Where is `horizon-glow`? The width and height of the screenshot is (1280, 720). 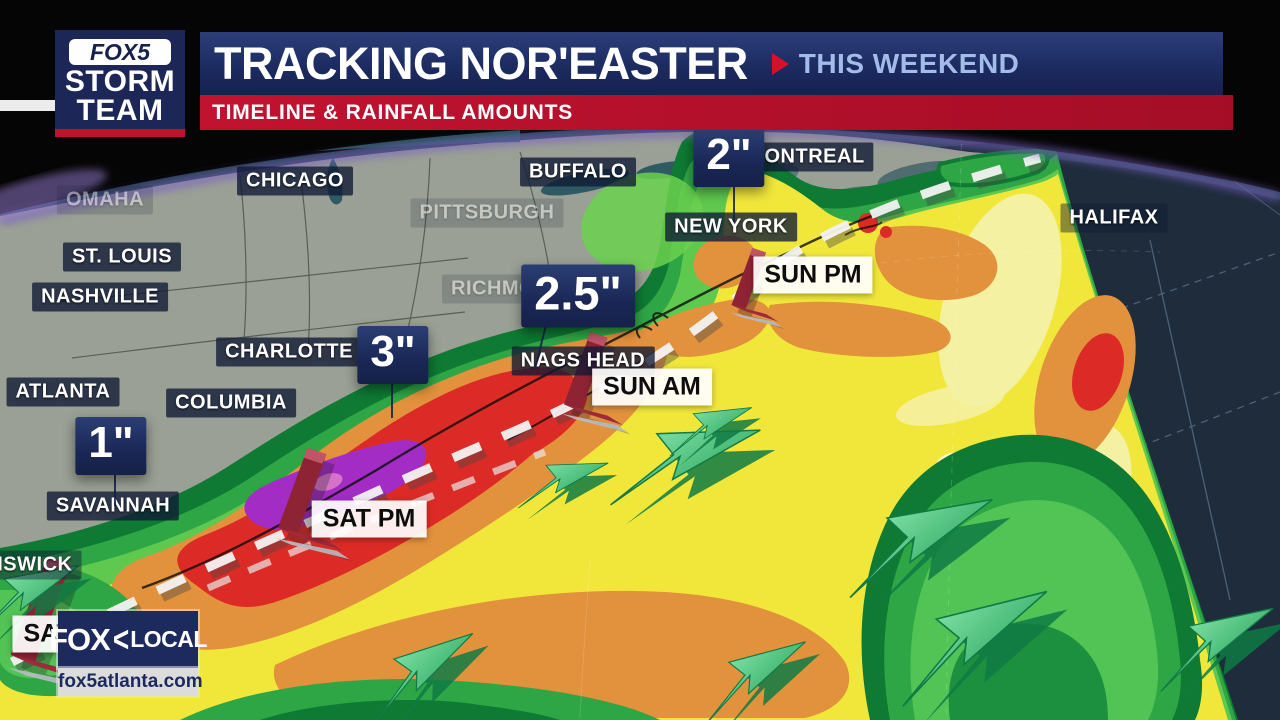 horizon-glow is located at coordinates (640, 176).